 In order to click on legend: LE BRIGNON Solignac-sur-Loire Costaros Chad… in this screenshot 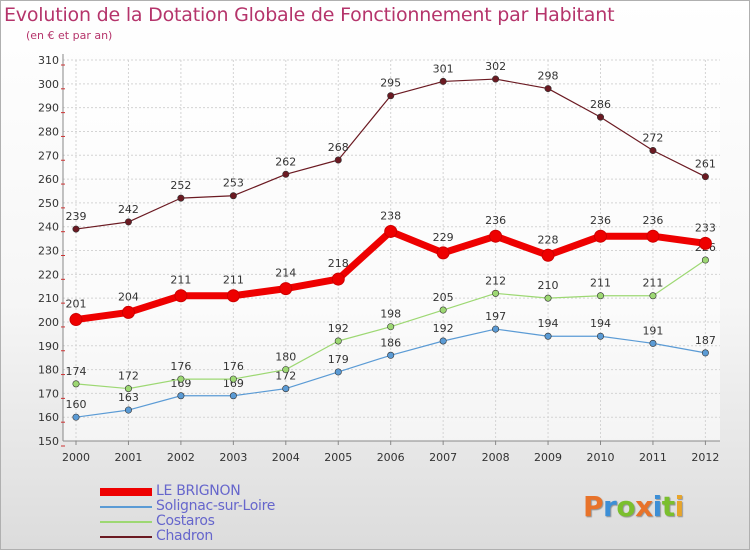, I will do `click(220, 513)`.